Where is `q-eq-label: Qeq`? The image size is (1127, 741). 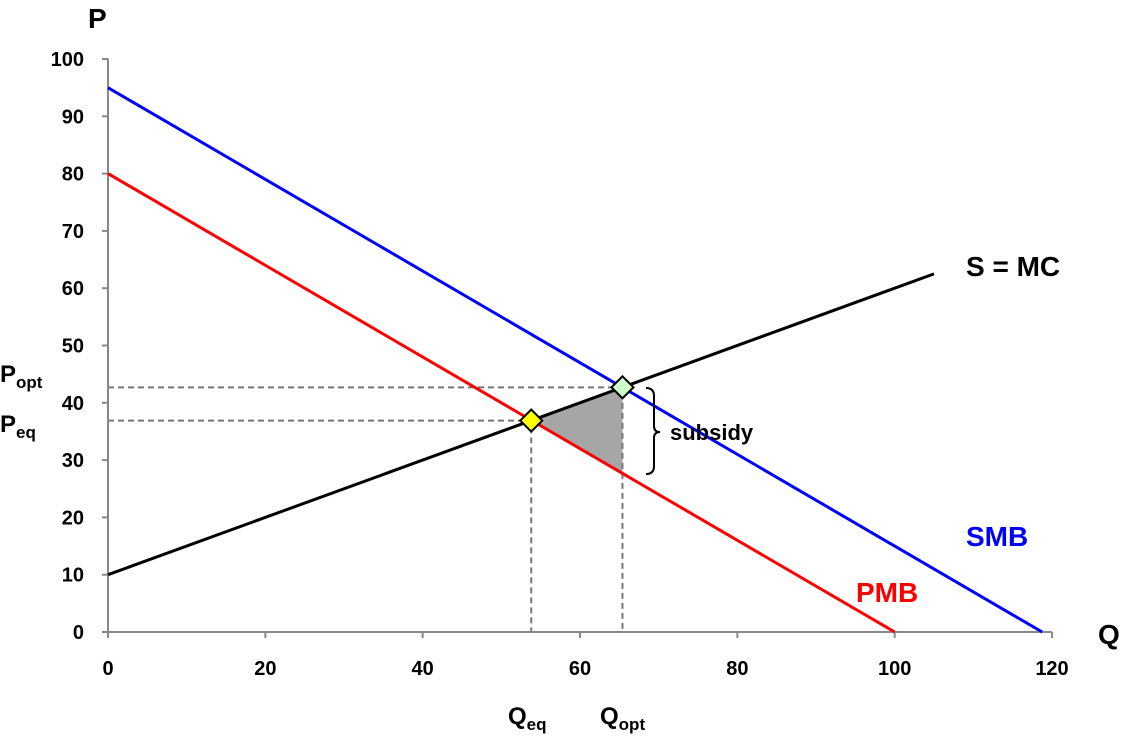 q-eq-label: Qeq is located at coordinates (527, 718).